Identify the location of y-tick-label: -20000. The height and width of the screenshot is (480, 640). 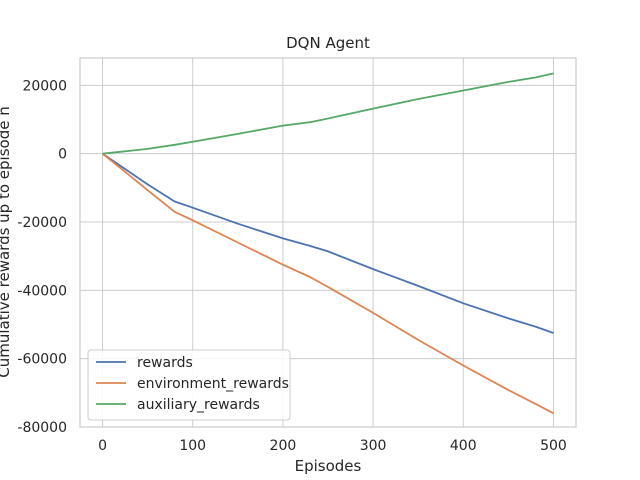
(42, 223).